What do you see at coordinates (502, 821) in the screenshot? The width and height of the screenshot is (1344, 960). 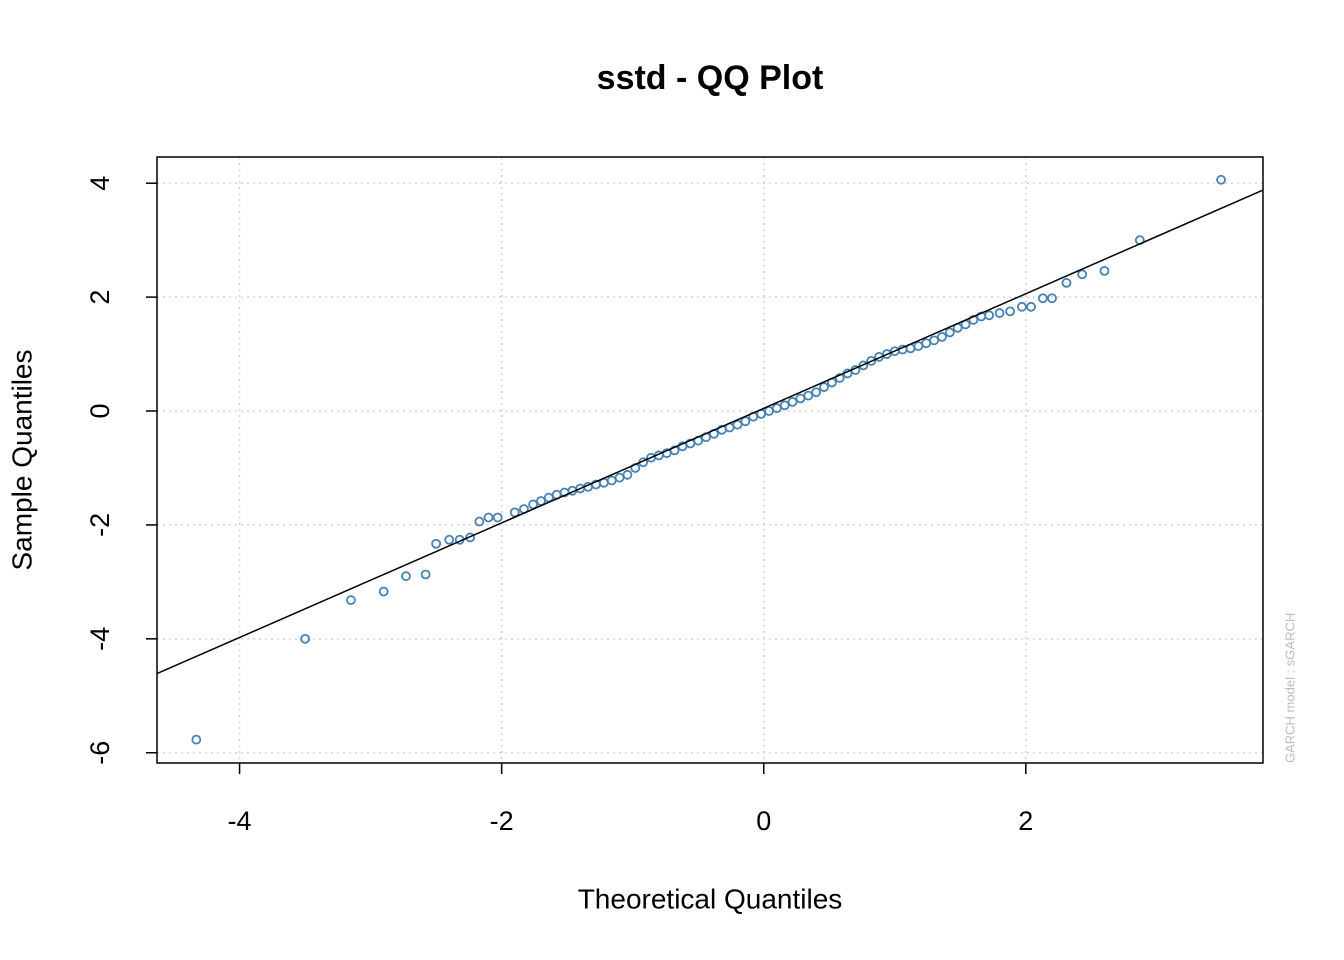 I see `x-tick-label: -2` at bounding box center [502, 821].